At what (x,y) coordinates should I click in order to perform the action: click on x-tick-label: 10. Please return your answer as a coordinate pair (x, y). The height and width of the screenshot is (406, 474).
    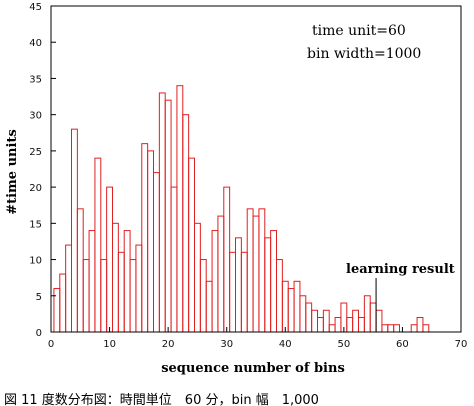
    Looking at the image, I should click on (109, 344).